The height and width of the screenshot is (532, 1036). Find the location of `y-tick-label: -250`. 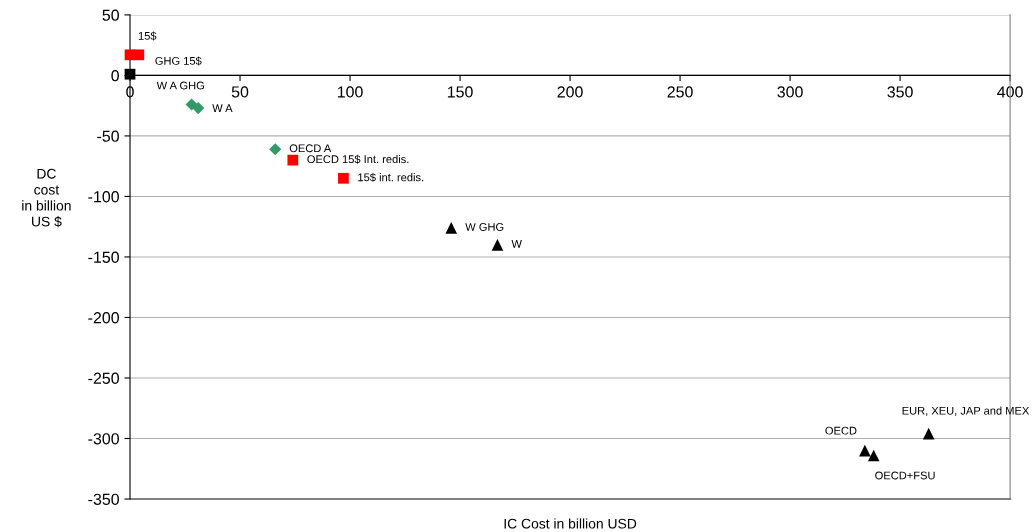

y-tick-label: -250 is located at coordinates (103, 378).